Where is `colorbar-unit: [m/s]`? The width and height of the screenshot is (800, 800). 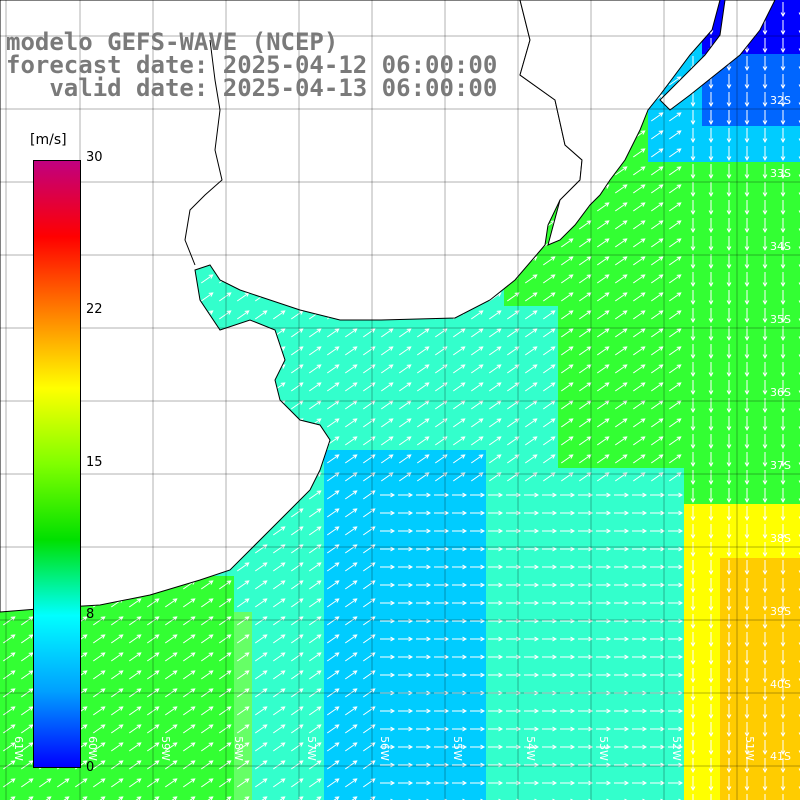 colorbar-unit: [m/s] is located at coordinates (48, 140).